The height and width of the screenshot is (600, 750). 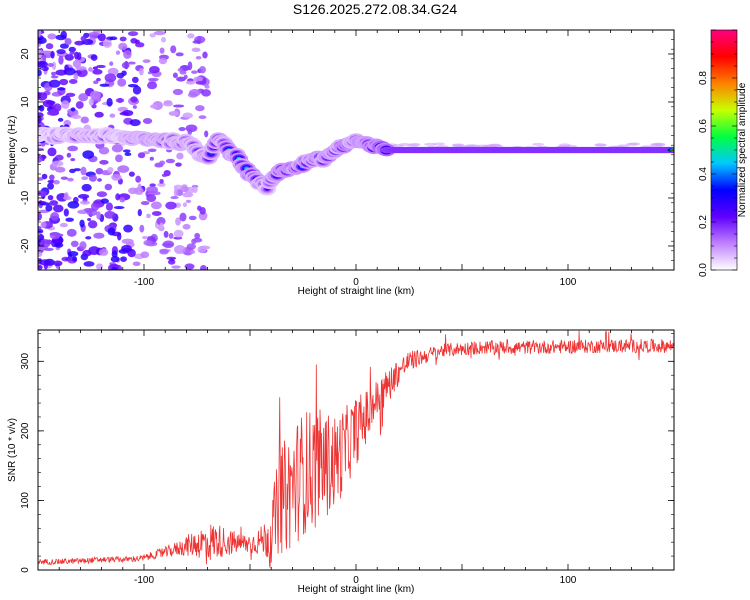 What do you see at coordinates (144, 580) in the screenshot?
I see `snr-x-tick-m100: -100` at bounding box center [144, 580].